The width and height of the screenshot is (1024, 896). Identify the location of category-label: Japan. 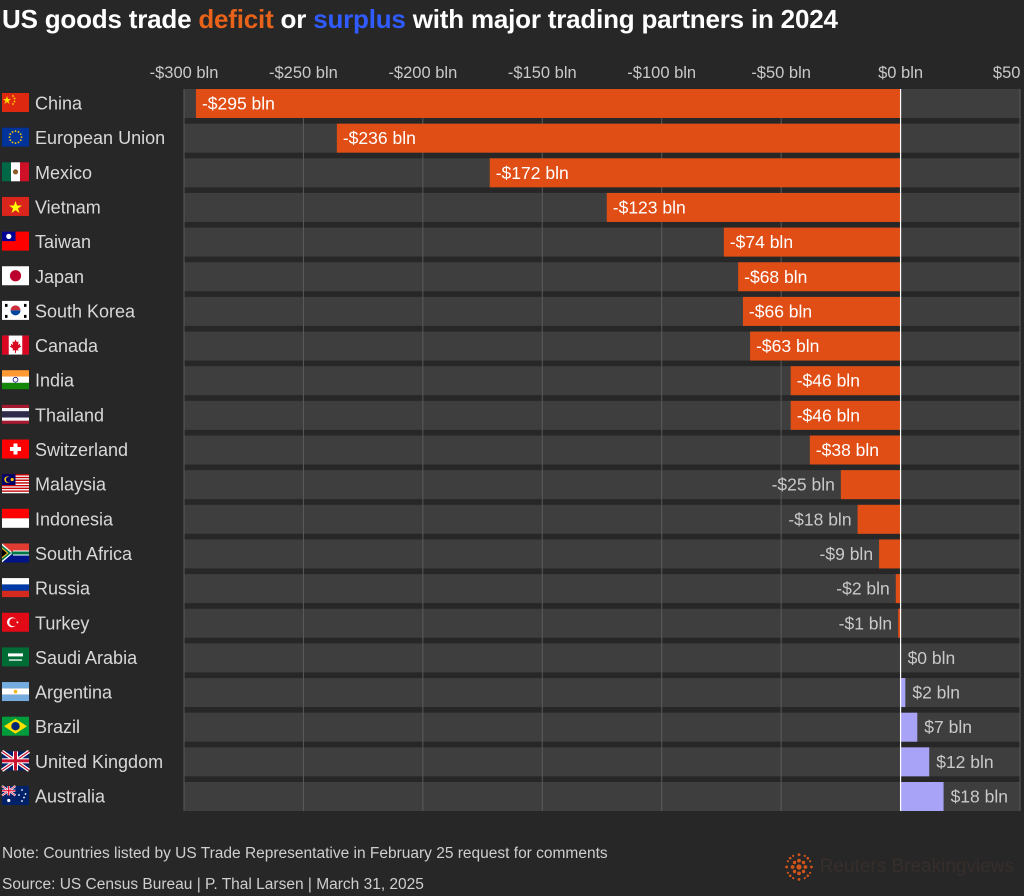
(59, 277).